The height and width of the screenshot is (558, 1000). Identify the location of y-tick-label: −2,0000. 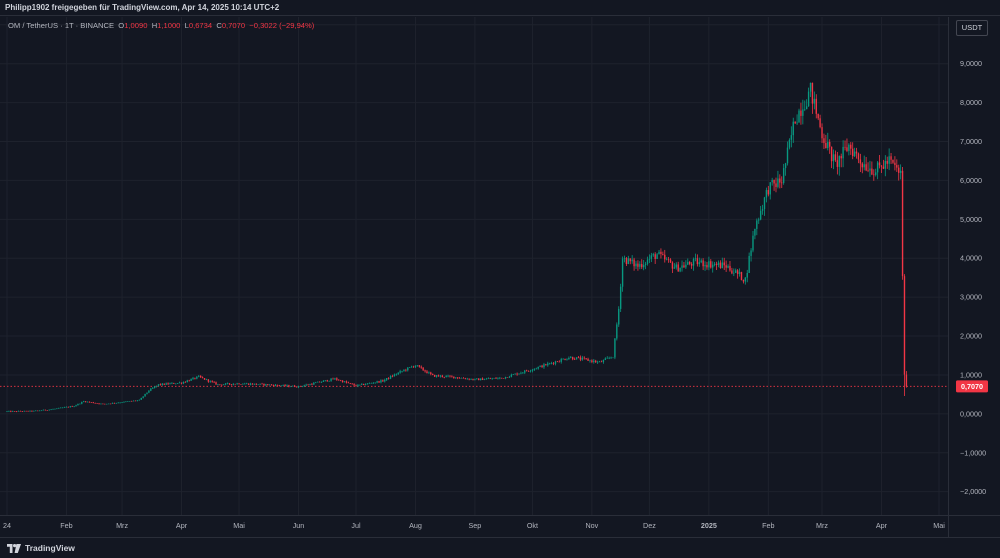
(973, 491).